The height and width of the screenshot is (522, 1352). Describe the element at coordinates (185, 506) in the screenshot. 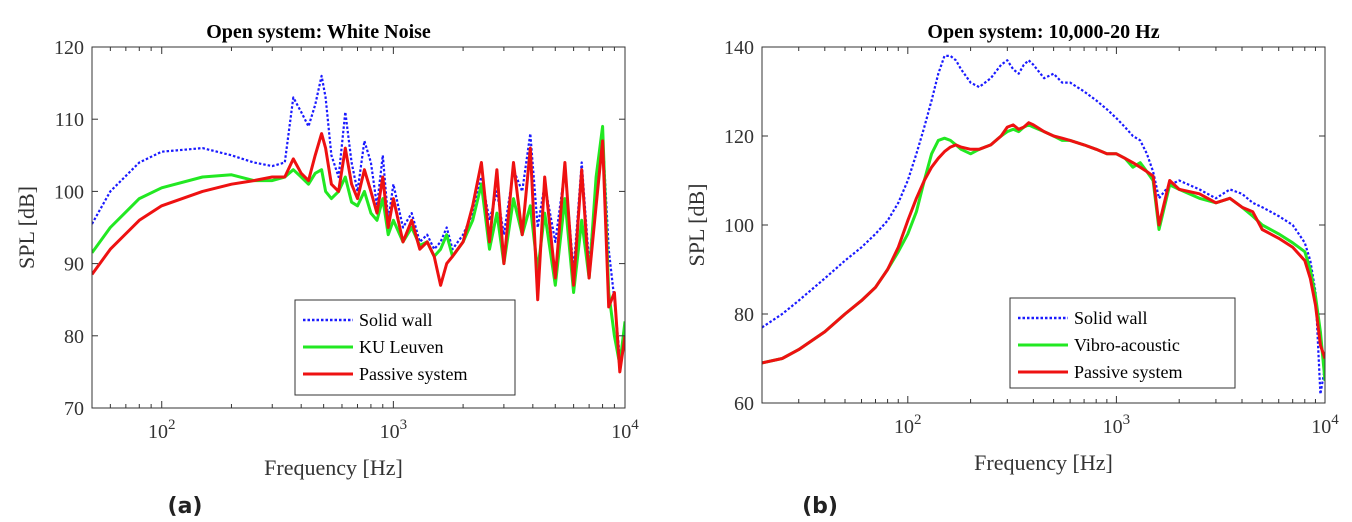

I see `panel-label: (a)` at that location.